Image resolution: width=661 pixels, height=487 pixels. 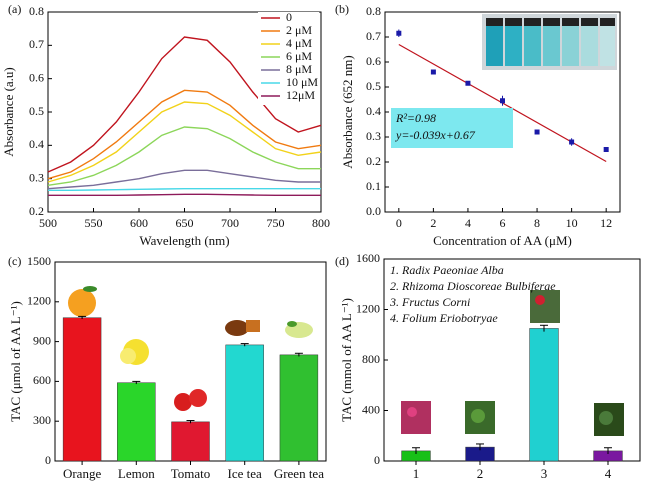 What do you see at coordinates (42, 420) in the screenshot?
I see `y-tick-label: 300` at bounding box center [42, 420].